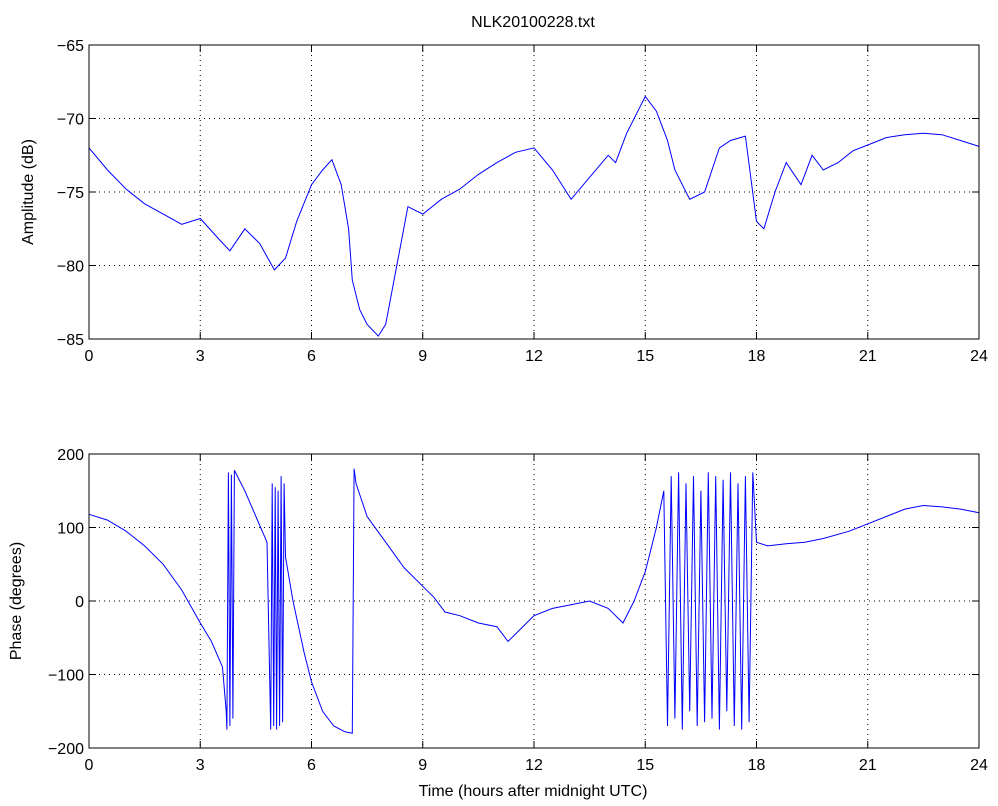 The height and width of the screenshot is (806, 998). What do you see at coordinates (70, 455) in the screenshot?
I see `y-tick-label: 200` at bounding box center [70, 455].